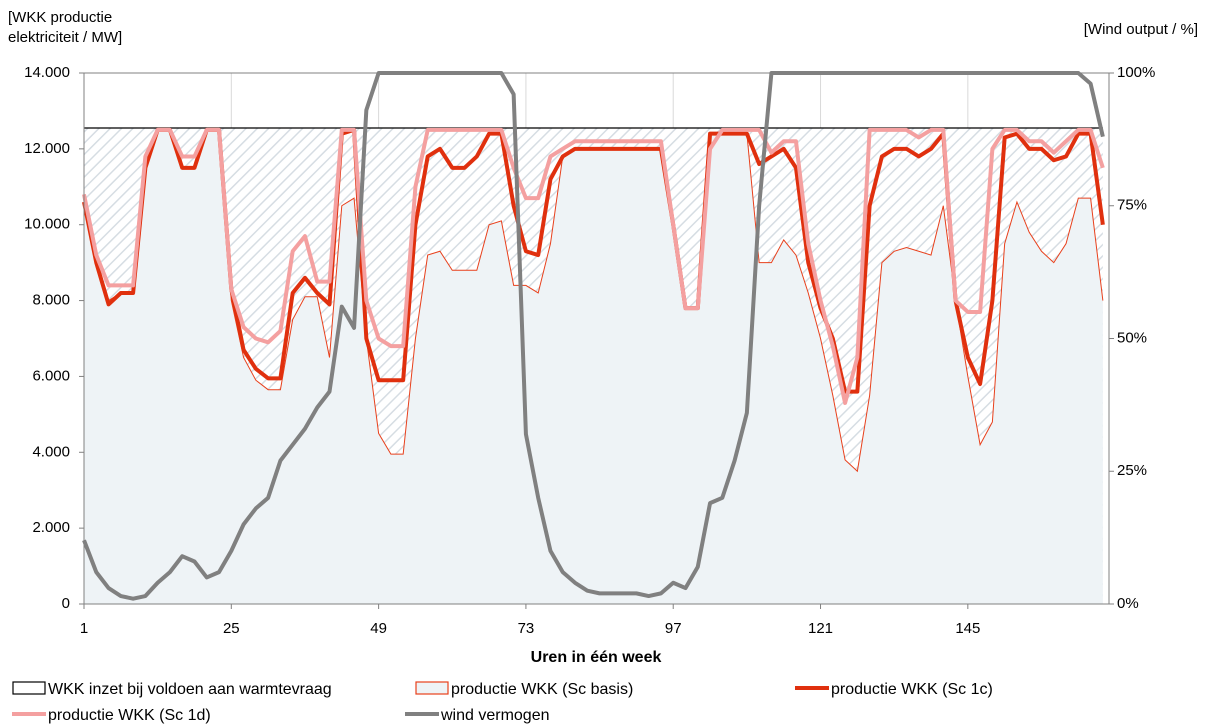 This screenshot has height=725, width=1208. I want to click on y2-tick-label: 25%, so click(1132, 470).